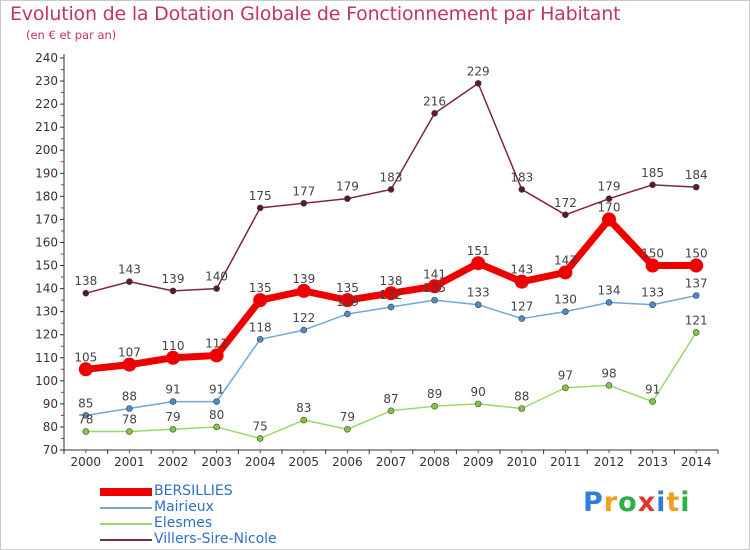 Image resolution: width=750 pixels, height=550 pixels. What do you see at coordinates (478, 251) in the screenshot?
I see `data-label-bersillies: 151` at bounding box center [478, 251].